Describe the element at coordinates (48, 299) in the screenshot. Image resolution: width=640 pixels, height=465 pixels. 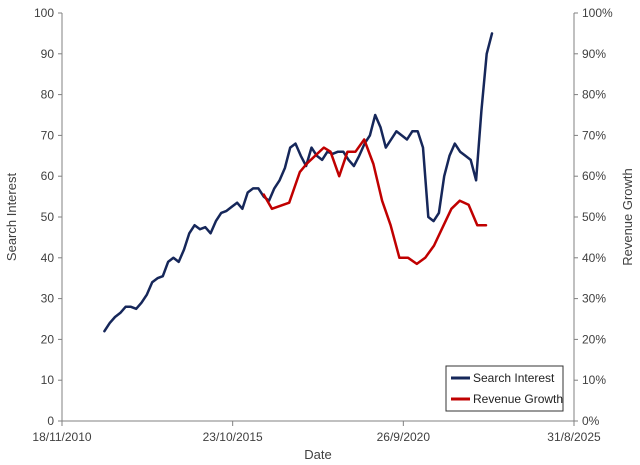
I see `y-tick-label: 30` at that location.